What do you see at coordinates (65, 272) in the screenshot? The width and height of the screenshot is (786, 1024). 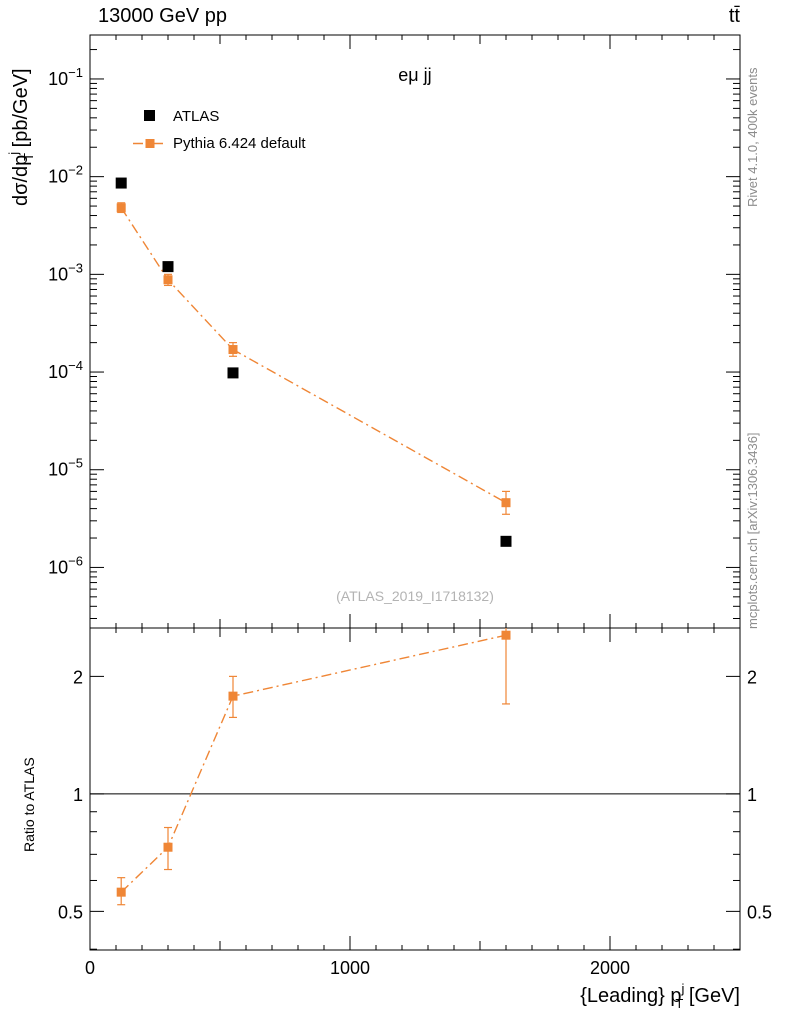 I see `y-tick-label: 10⁻³` at bounding box center [65, 272].